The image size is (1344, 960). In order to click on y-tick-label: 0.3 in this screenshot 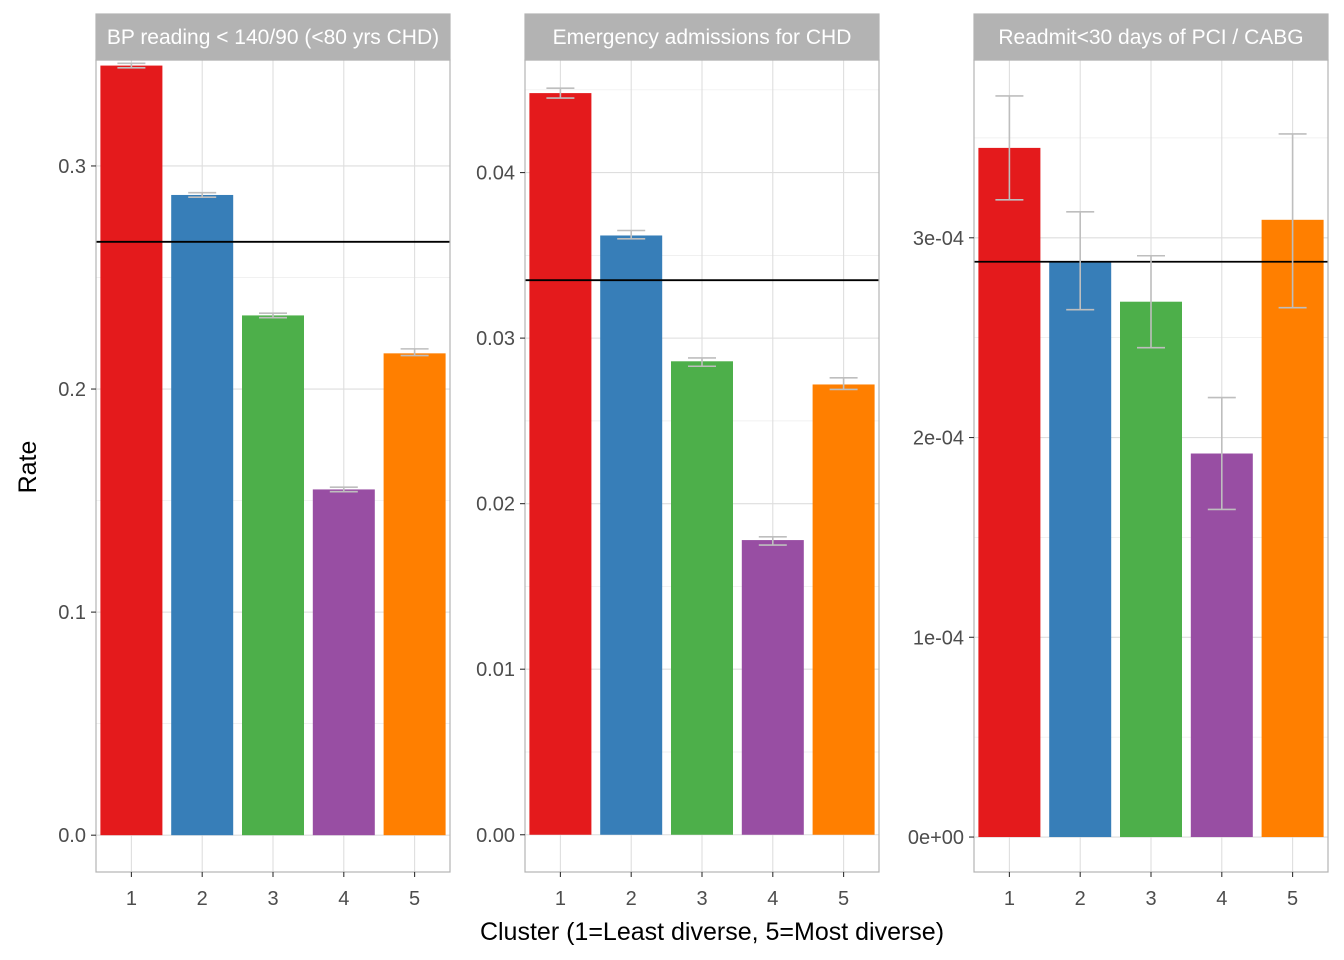, I will do `click(72, 167)`.